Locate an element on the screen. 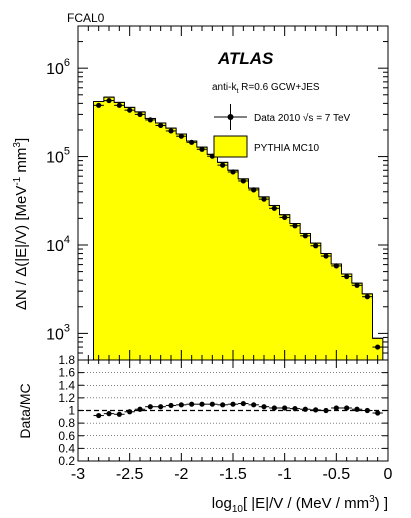  ratio-tick-label-6: 1.4 is located at coordinates (66, 385).